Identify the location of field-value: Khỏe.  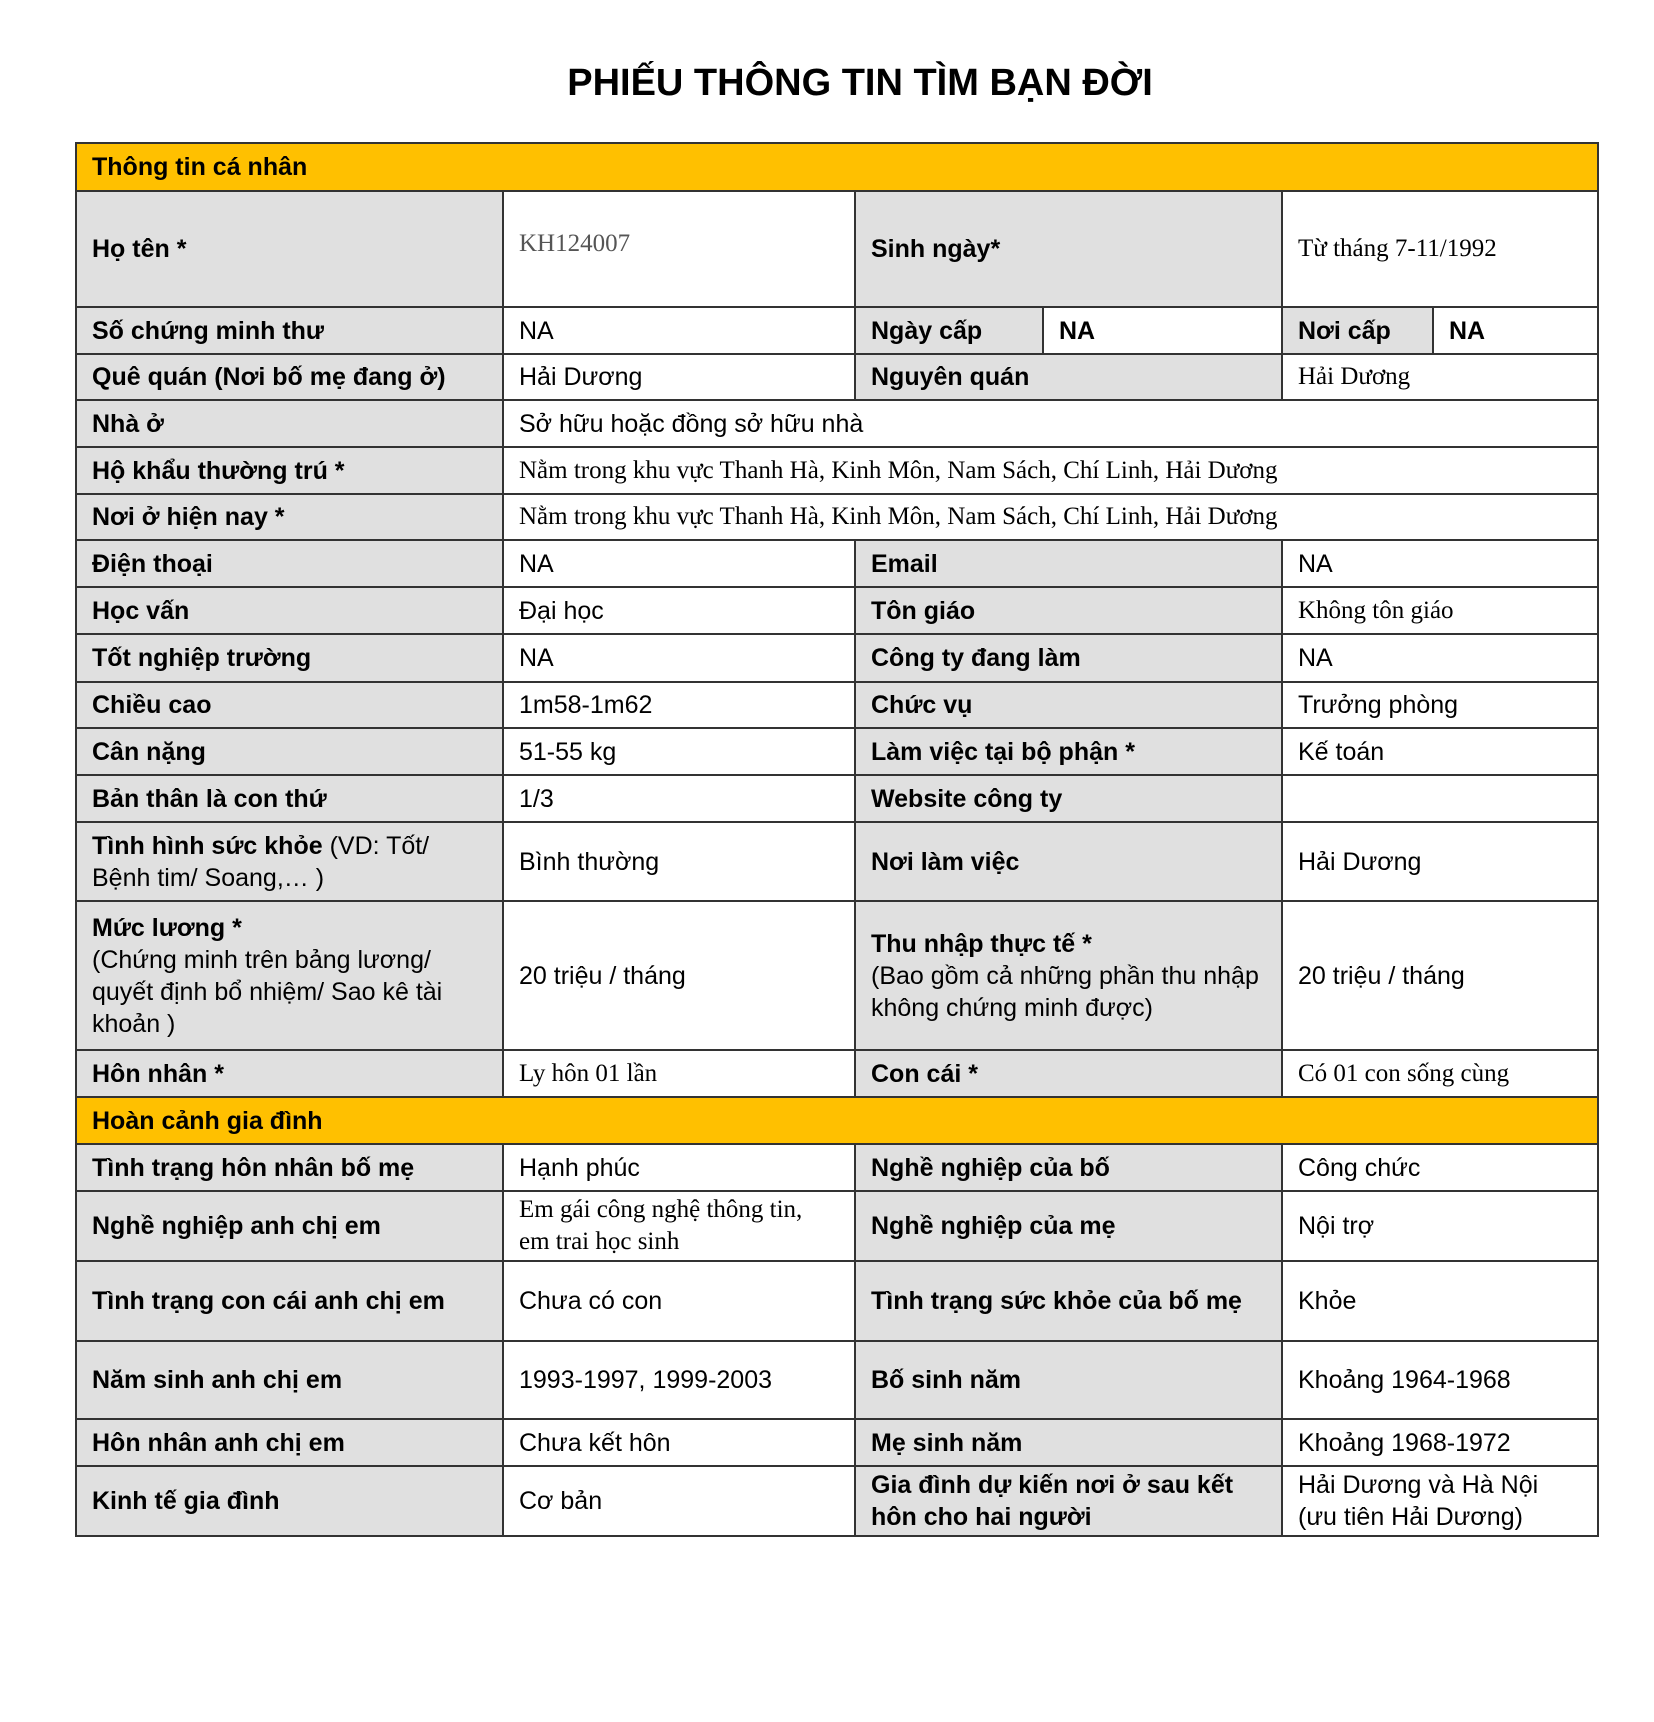
(1440, 1301).